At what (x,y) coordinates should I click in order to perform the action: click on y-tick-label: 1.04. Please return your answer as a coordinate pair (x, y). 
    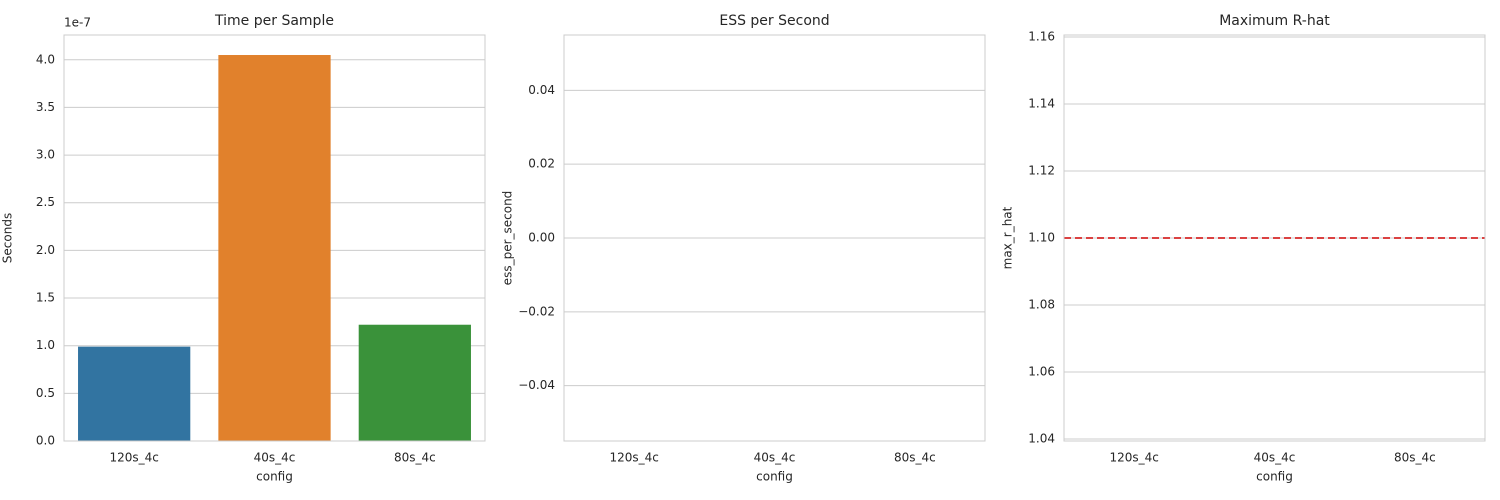
    Looking at the image, I should click on (1041, 438).